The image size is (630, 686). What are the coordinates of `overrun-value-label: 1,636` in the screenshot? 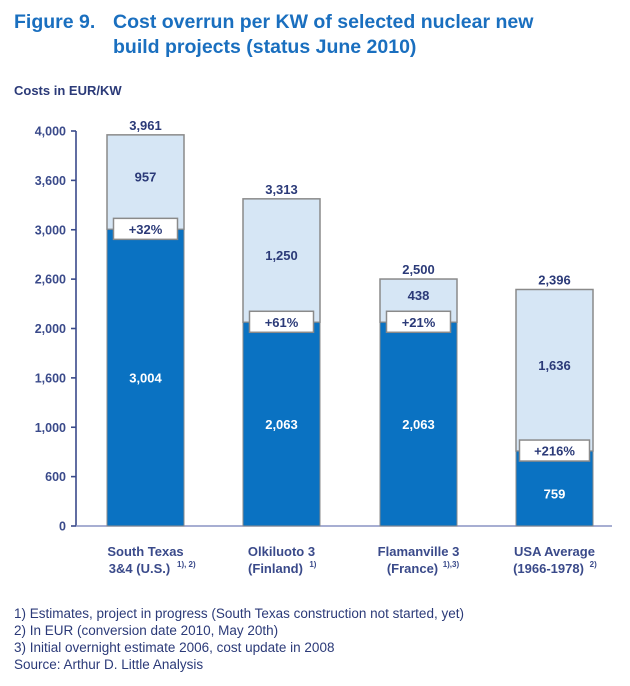 It's located at (554, 365).